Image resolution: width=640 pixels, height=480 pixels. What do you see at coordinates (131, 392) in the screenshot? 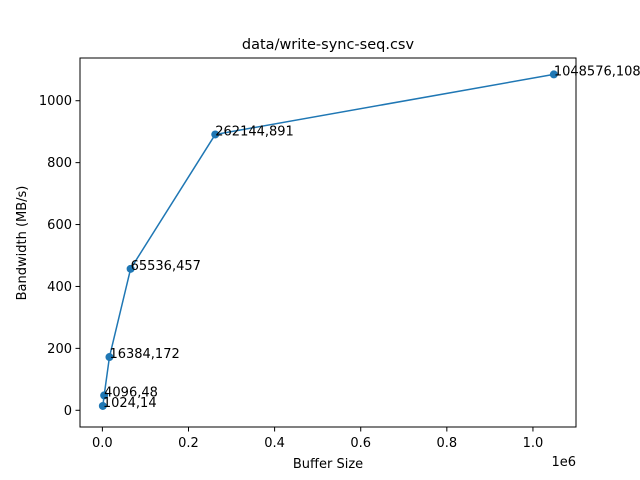
I see `data-label: 4096,48` at bounding box center [131, 392].